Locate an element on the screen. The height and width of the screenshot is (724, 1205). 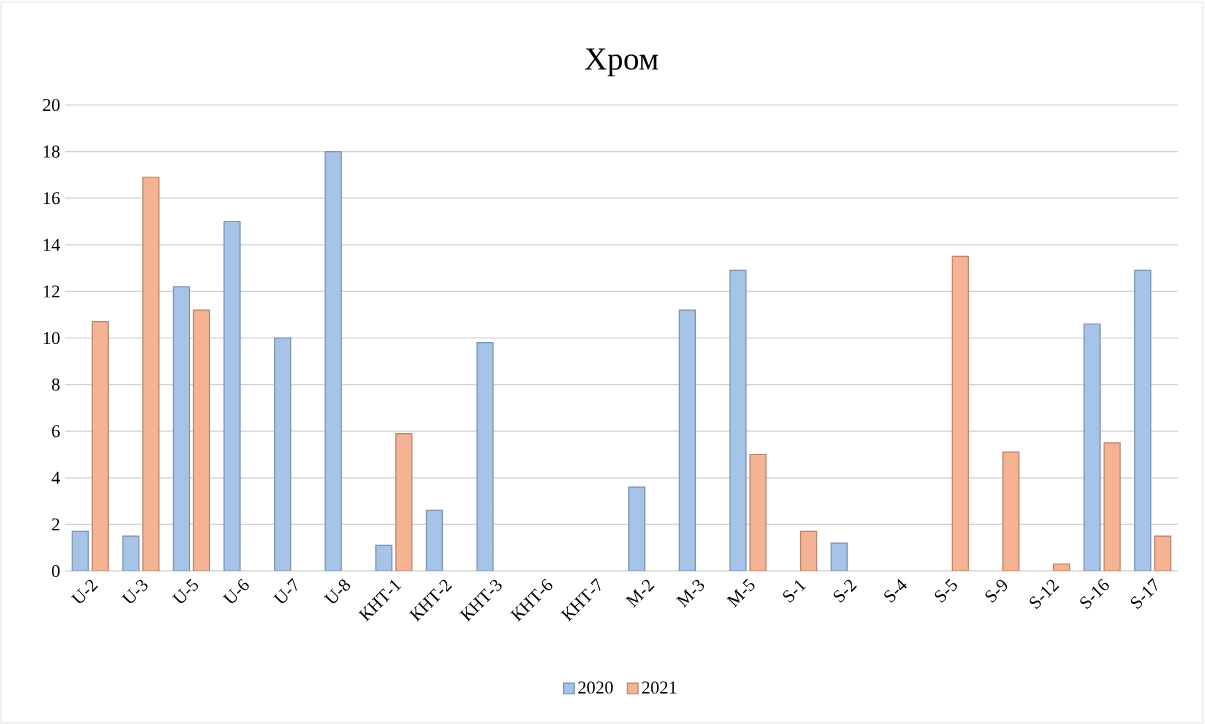
x-tick-label: S-9 is located at coordinates (996, 591).